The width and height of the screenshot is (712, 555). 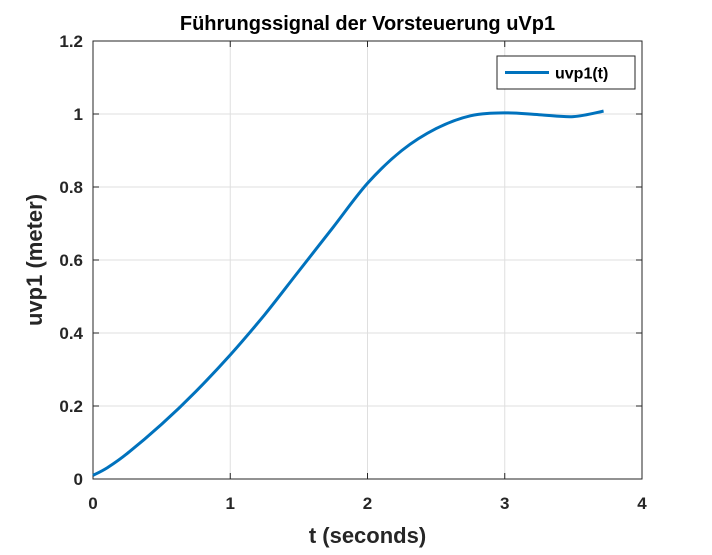 What do you see at coordinates (71, 41) in the screenshot?
I see `y-tick-label: 1.2` at bounding box center [71, 41].